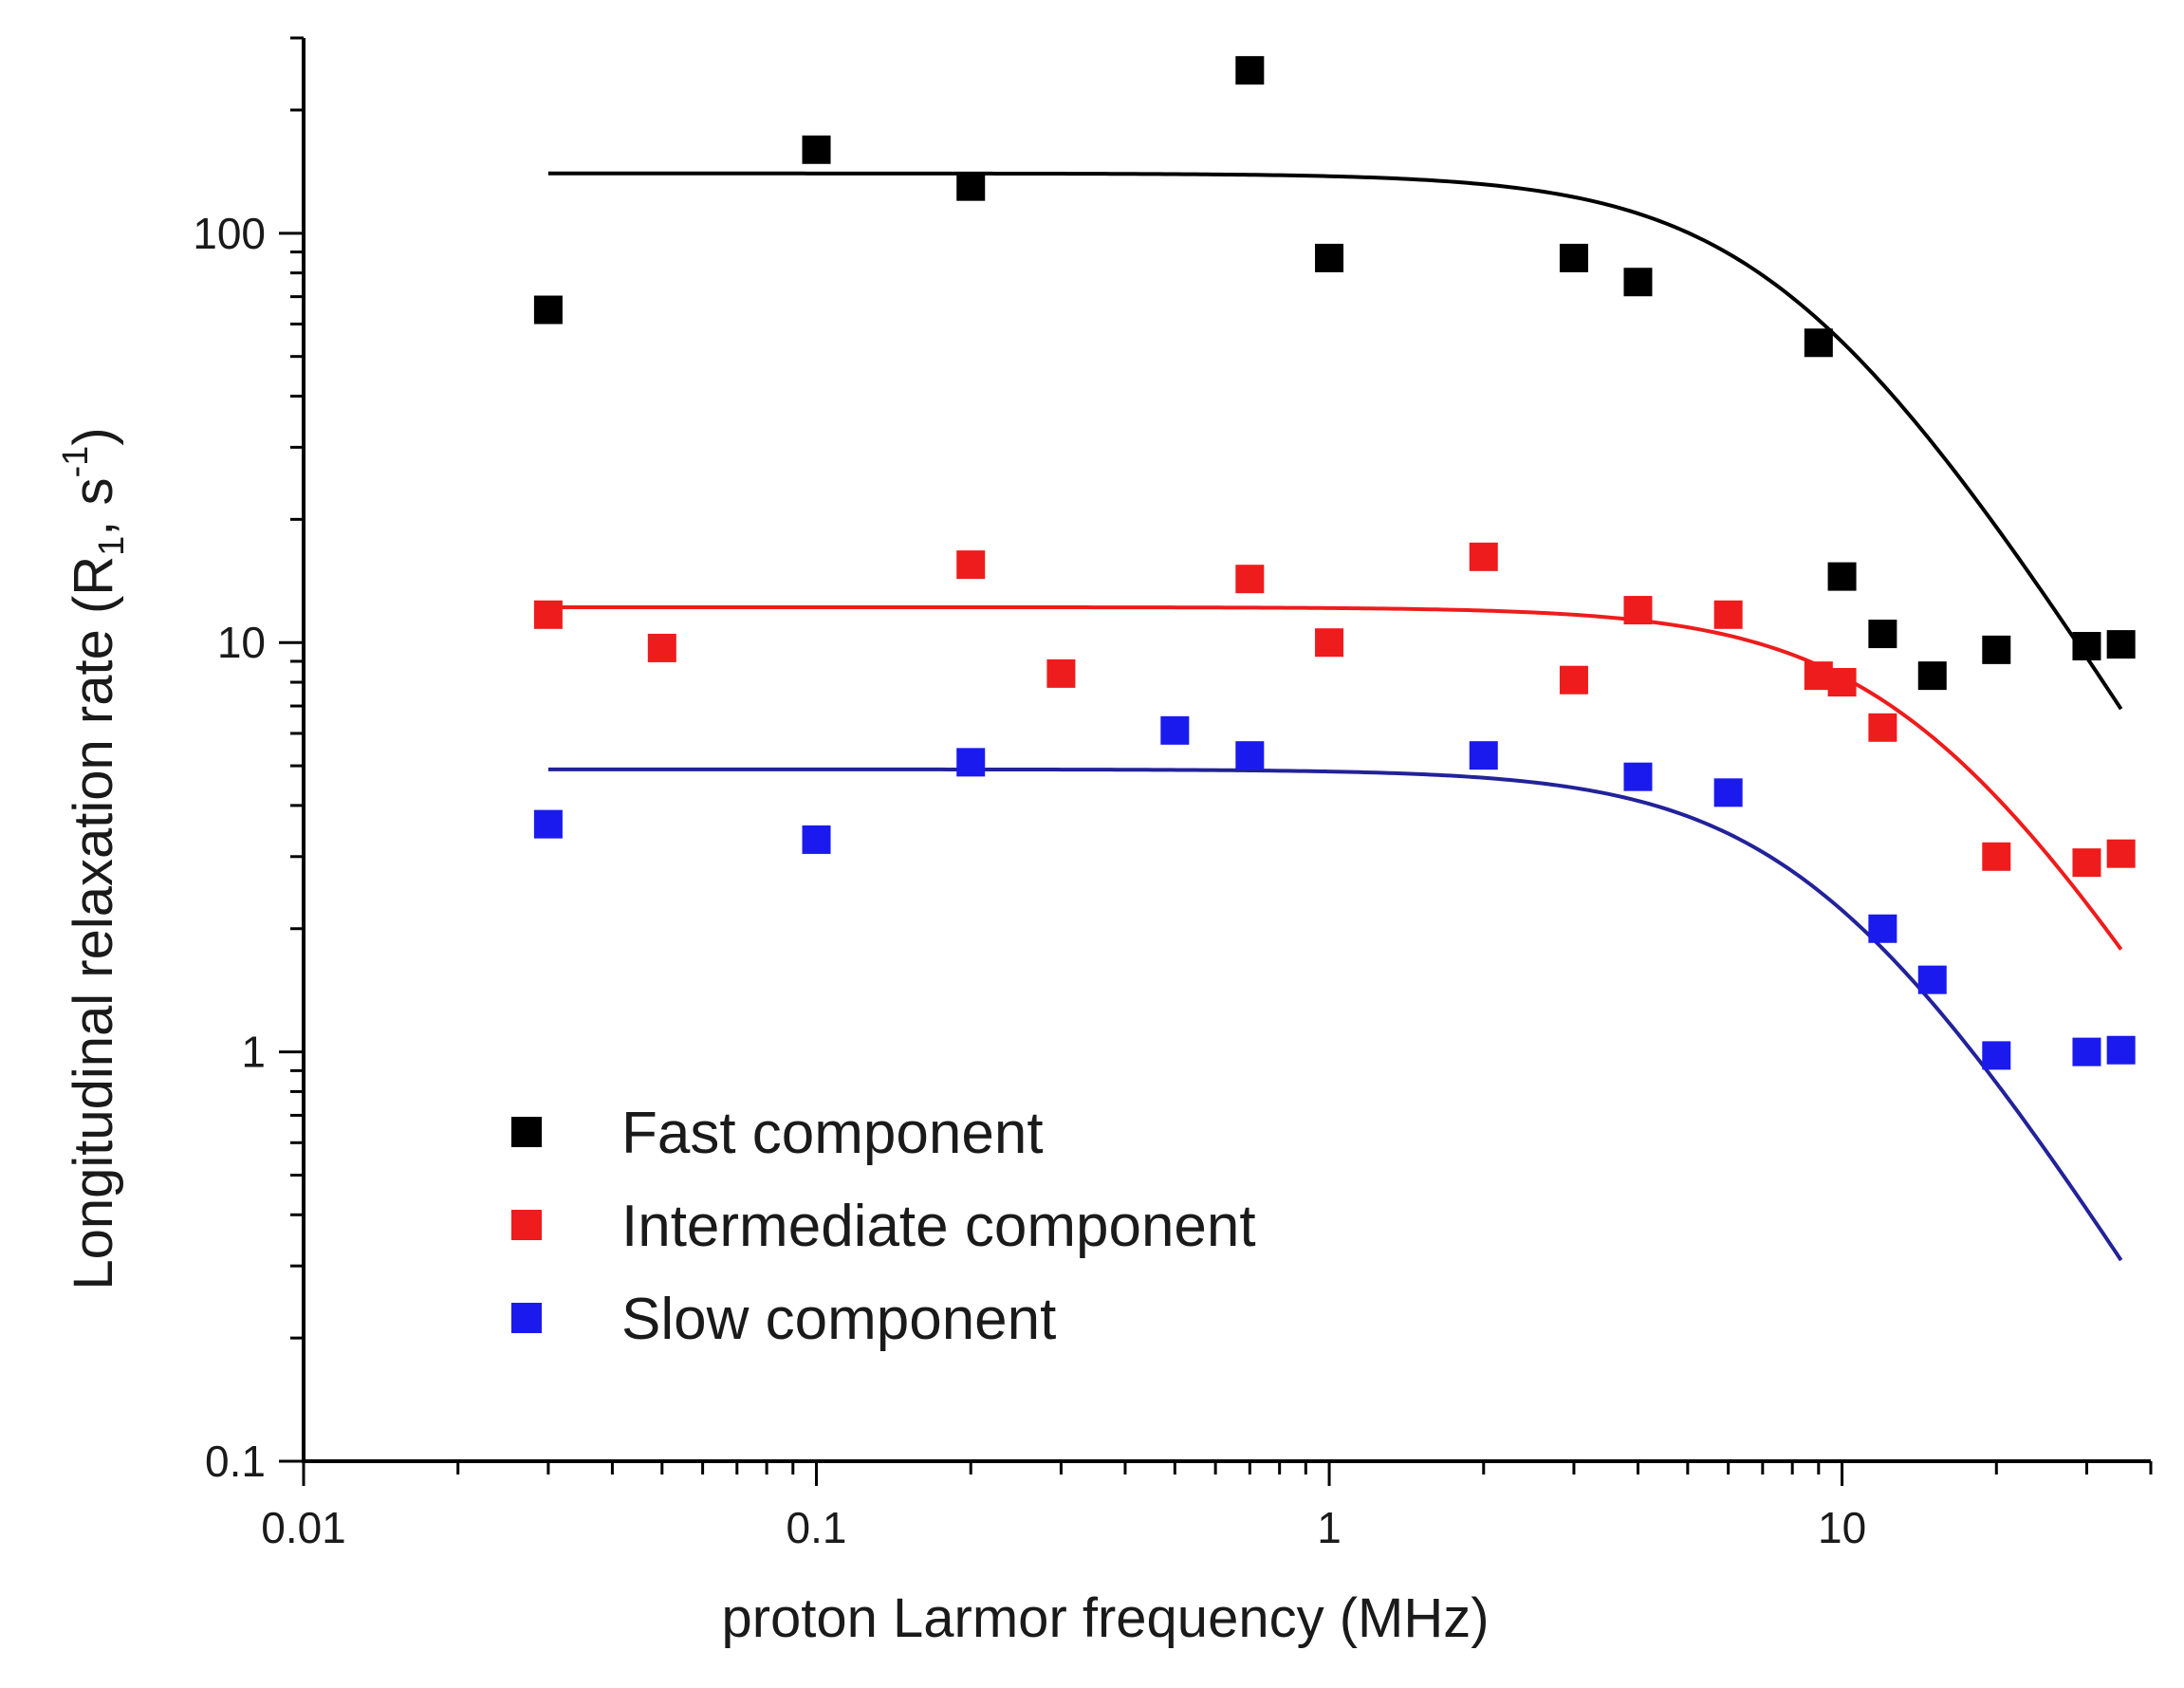  Describe the element at coordinates (93, 436) in the screenshot. I see `y-axis-title-suffix: )` at that location.